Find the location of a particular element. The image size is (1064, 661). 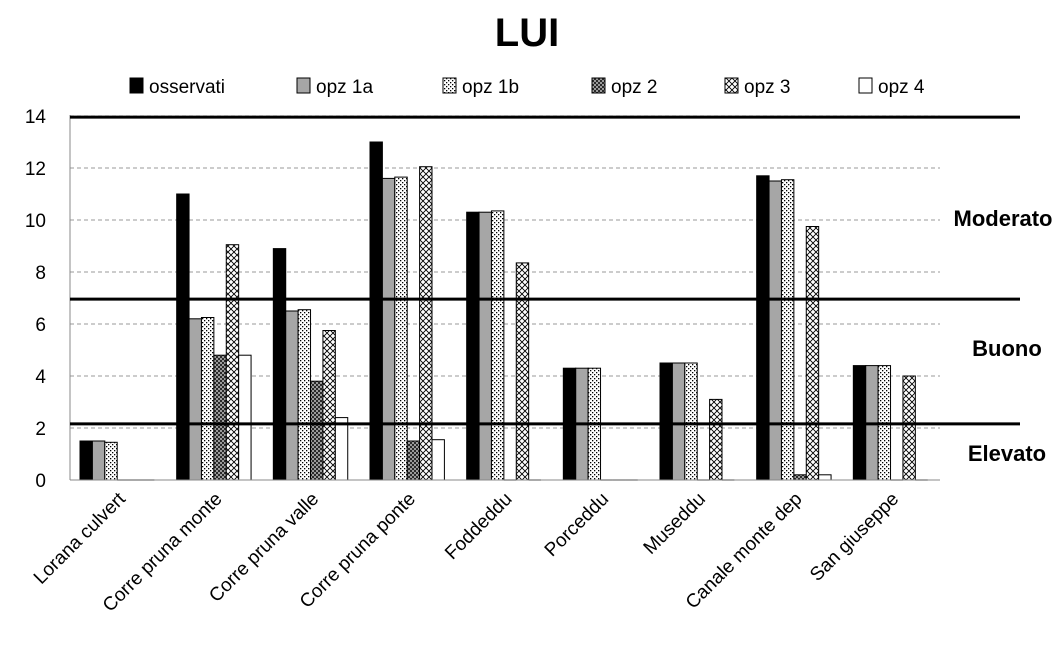

y-tick-label: 12 is located at coordinates (35, 169).